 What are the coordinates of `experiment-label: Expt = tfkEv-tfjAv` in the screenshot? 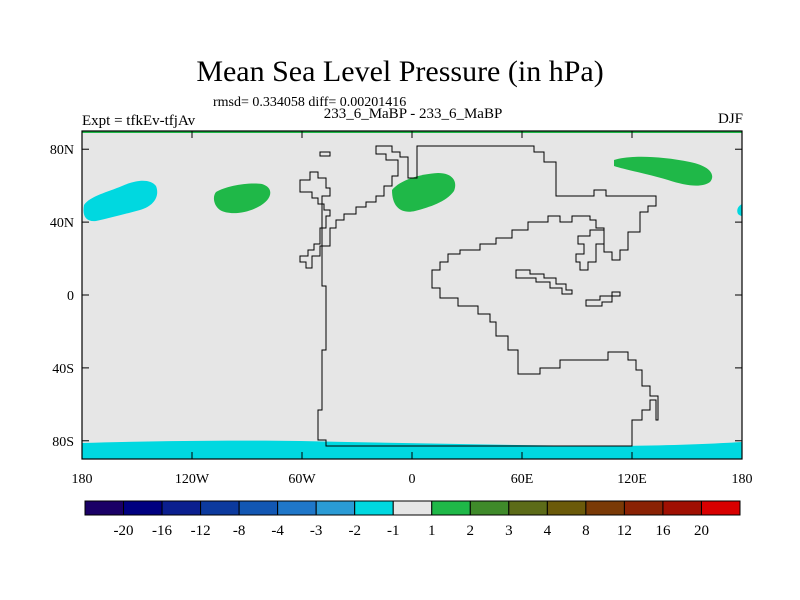 It's located at (139, 121).